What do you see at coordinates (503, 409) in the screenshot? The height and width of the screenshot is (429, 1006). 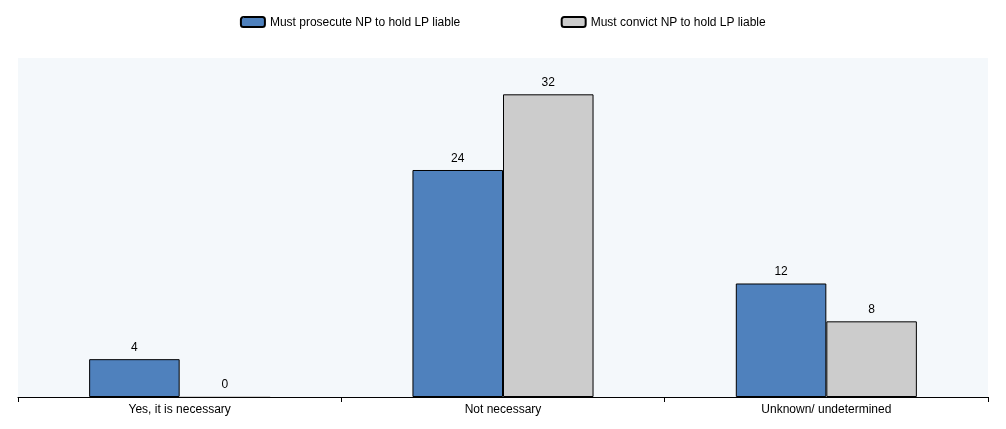 I see `x-tick-label: Not necessary` at bounding box center [503, 409].